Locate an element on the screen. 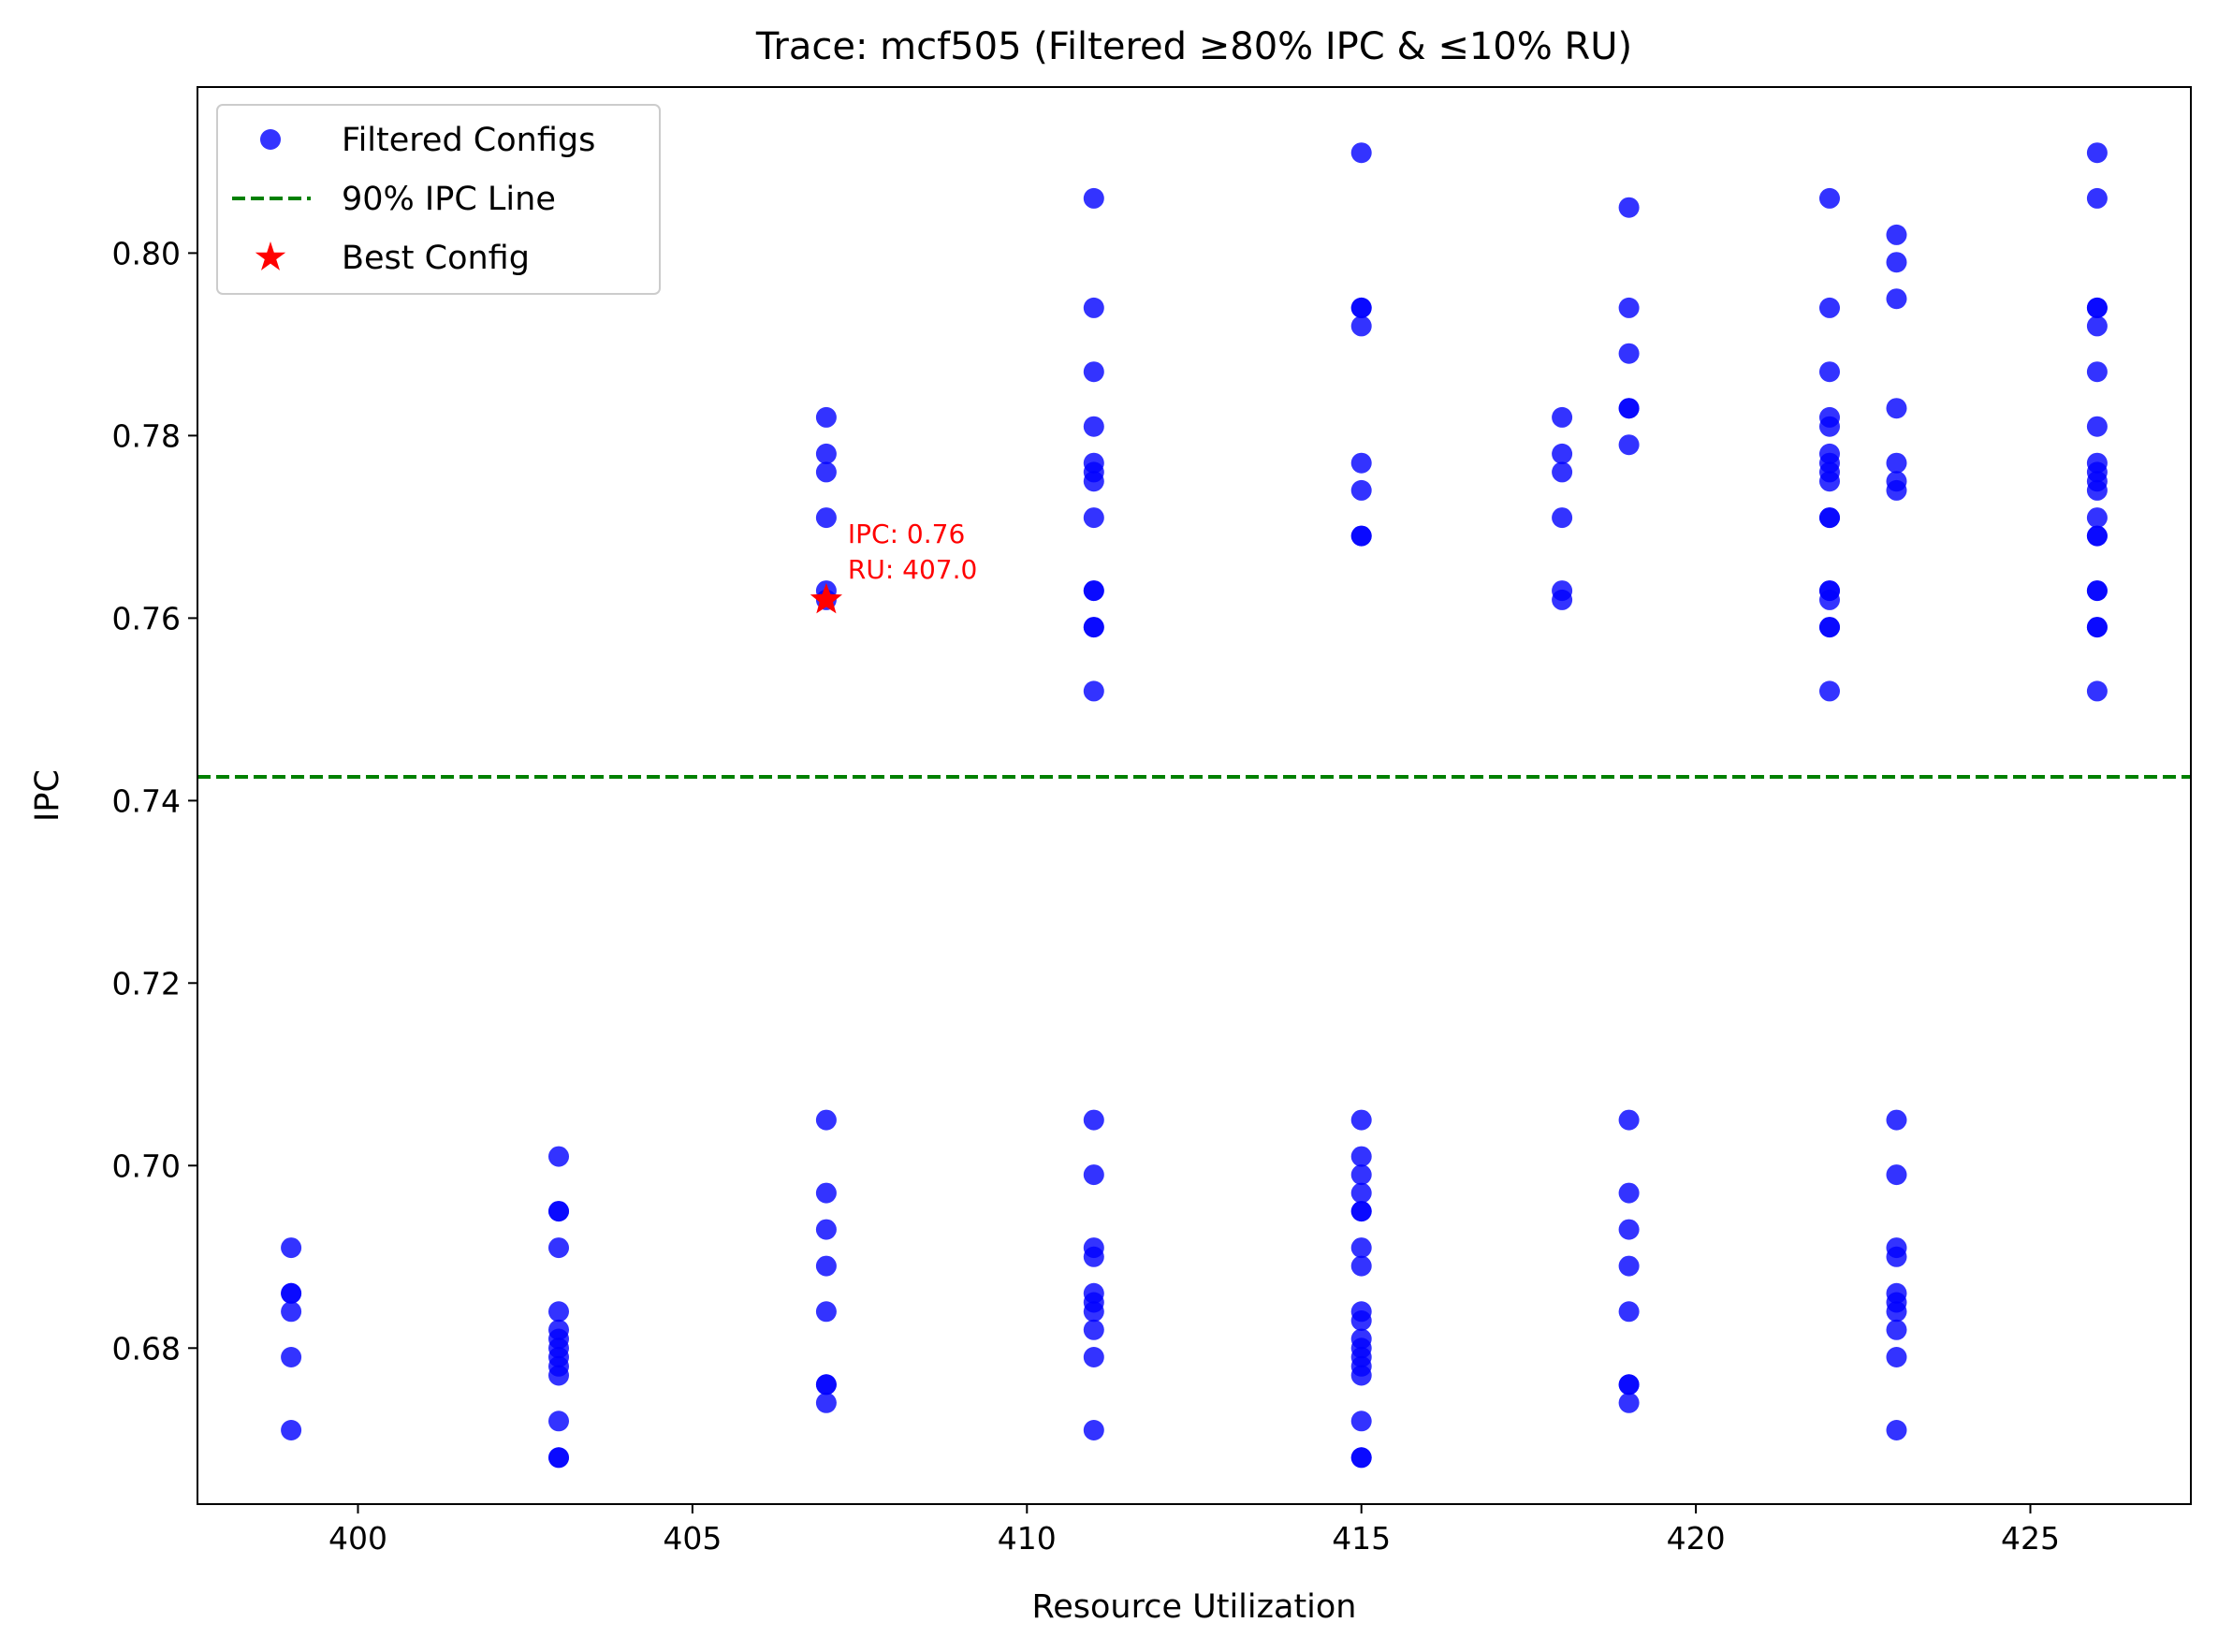  y-tick-label: 0.72 is located at coordinates (146, 983).